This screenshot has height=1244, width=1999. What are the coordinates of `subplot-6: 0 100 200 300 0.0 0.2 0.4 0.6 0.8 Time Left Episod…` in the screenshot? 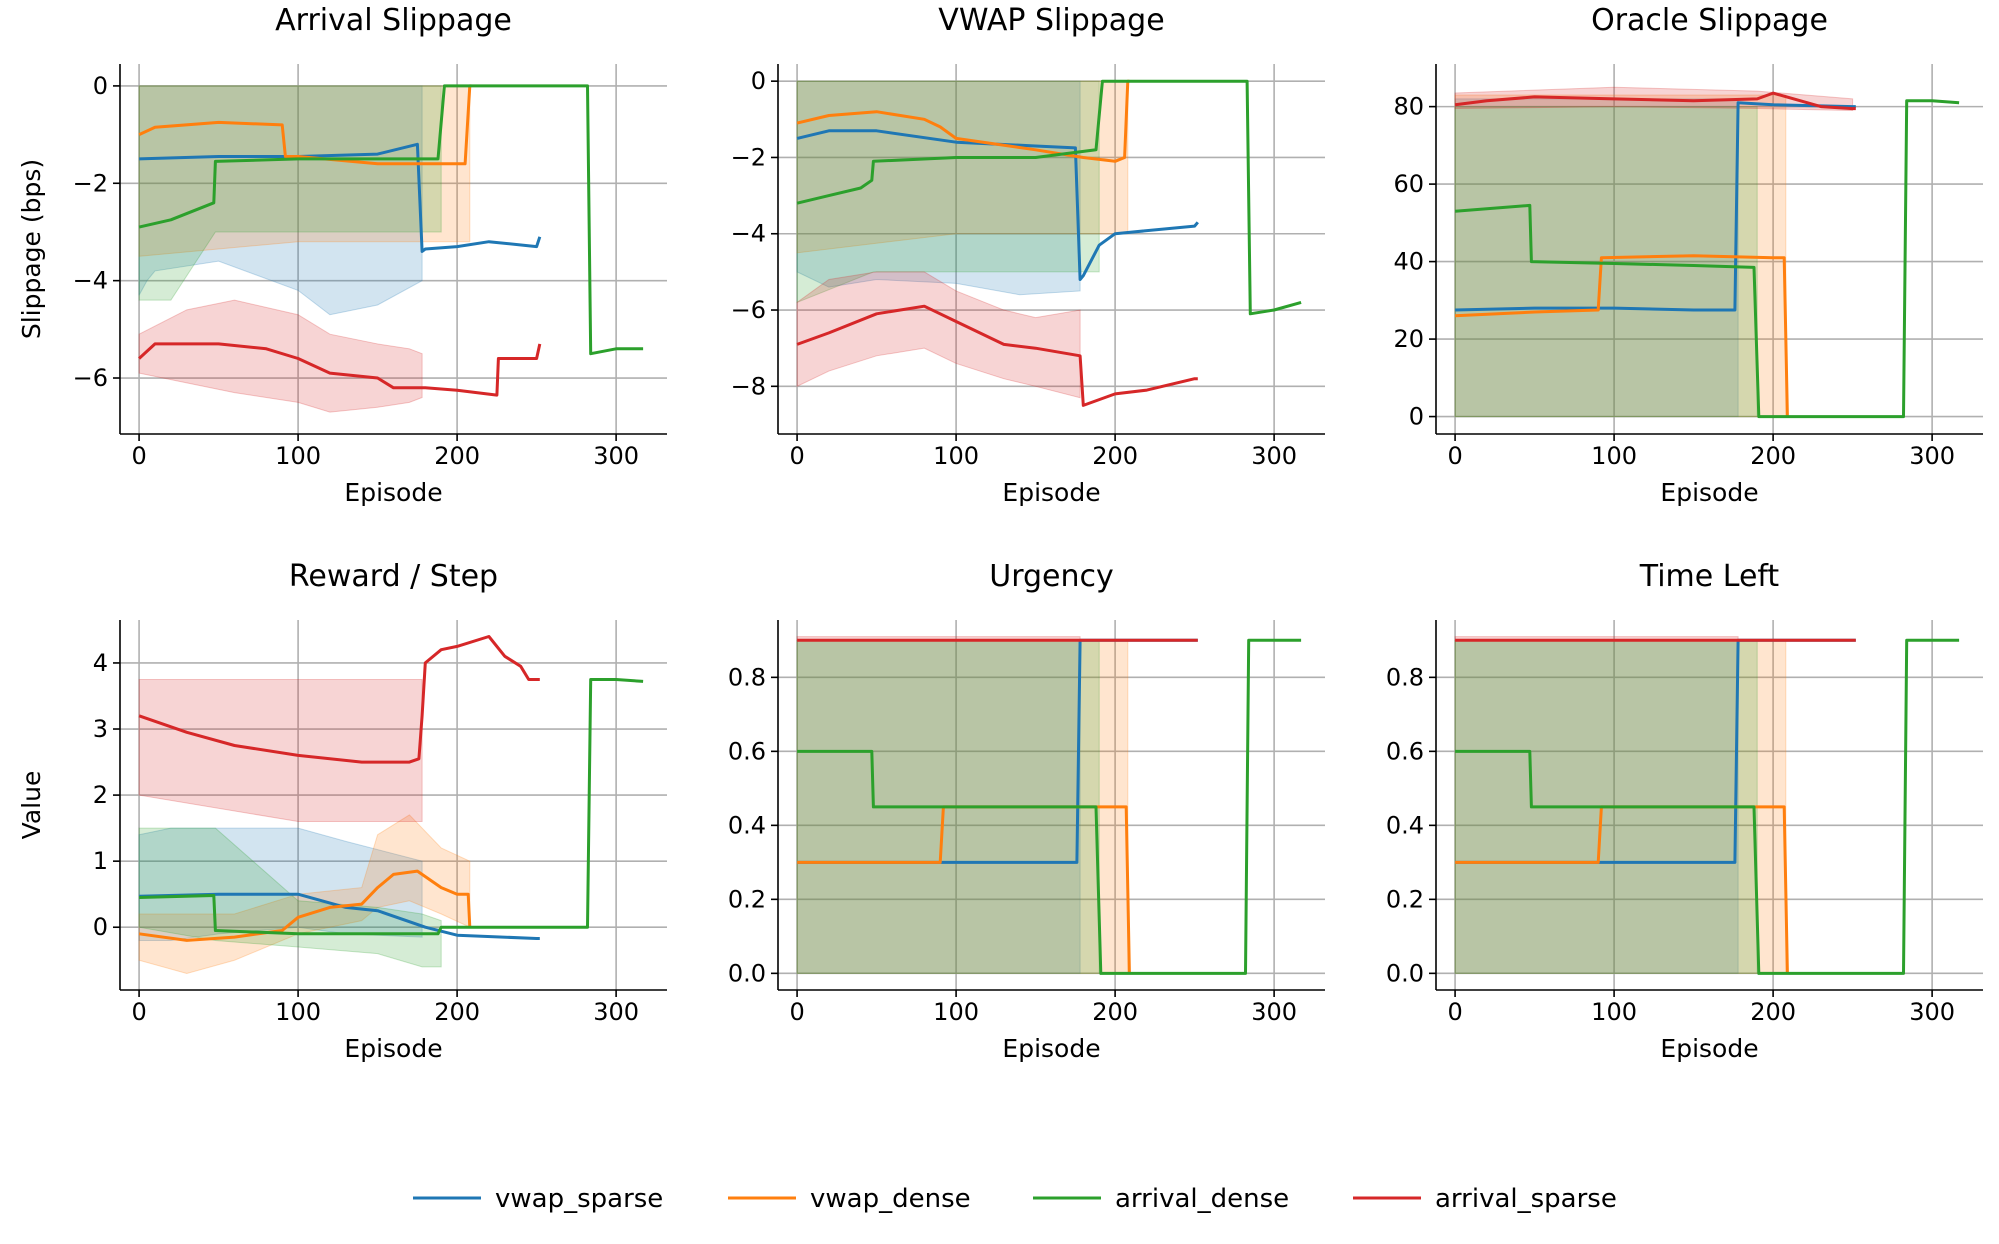 It's located at (1684, 811).